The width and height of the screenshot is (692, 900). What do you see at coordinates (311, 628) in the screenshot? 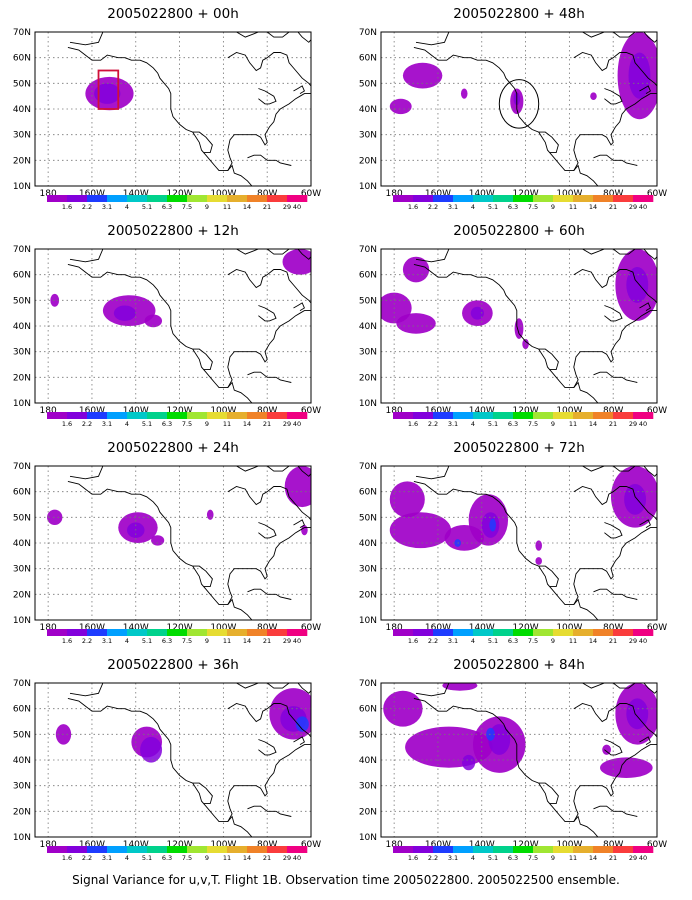
I see `lon-tick-label: 60W` at bounding box center [311, 628].